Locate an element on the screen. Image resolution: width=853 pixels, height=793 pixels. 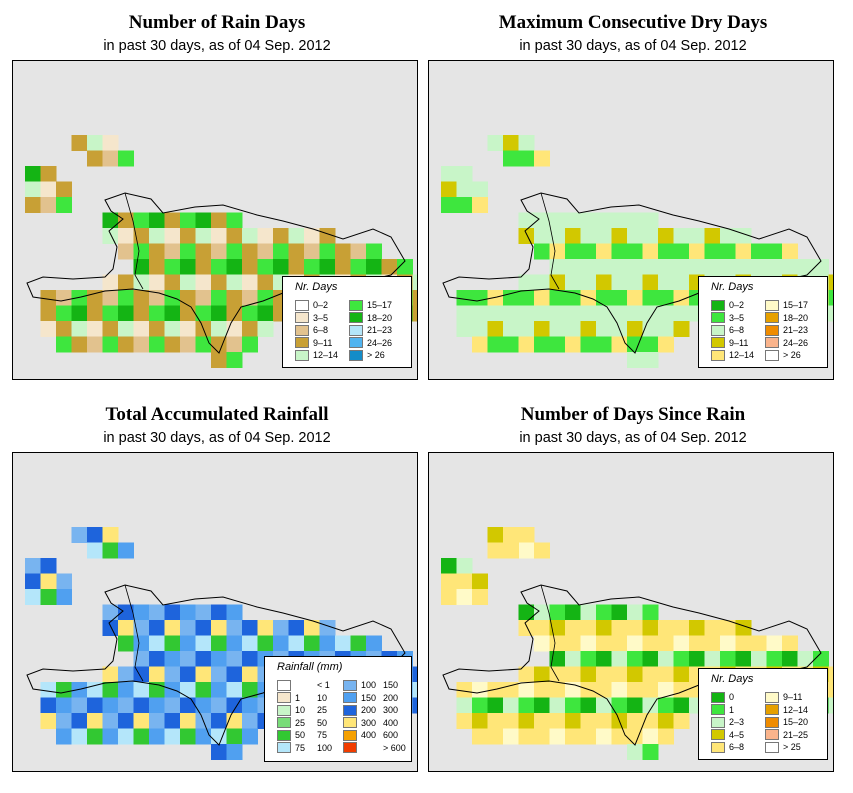
legend-item: 21–23 is located at coordinates (370, 330).